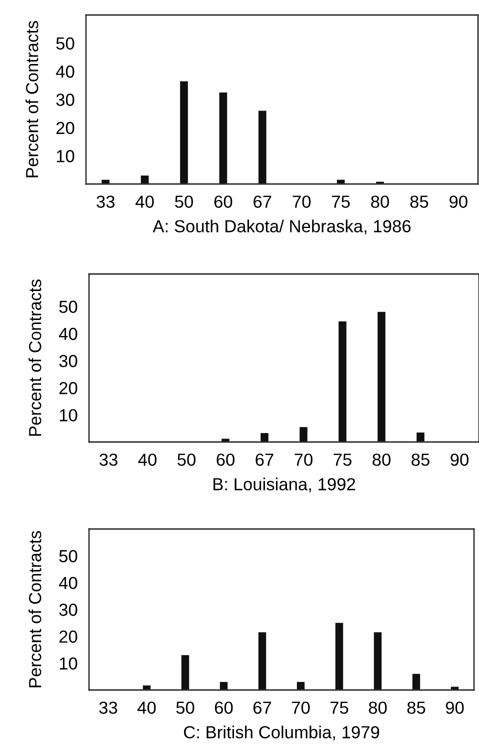 This screenshot has height=753, width=479. Describe the element at coordinates (285, 485) in the screenshot. I see `x-axis-title: B: Louisiana, 1992` at that location.